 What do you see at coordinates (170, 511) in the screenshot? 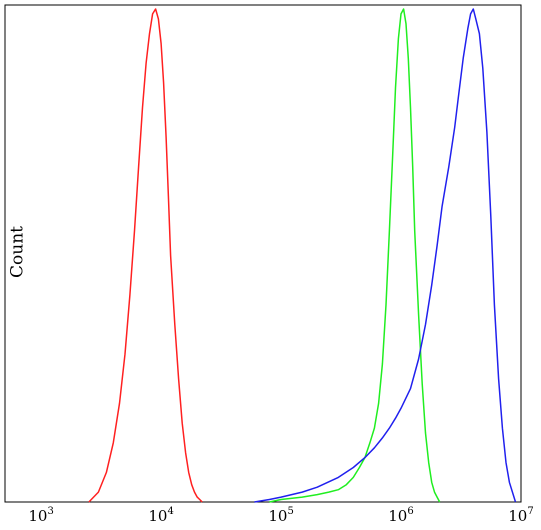
I see `x-tick-exponent: 4` at bounding box center [170, 511].